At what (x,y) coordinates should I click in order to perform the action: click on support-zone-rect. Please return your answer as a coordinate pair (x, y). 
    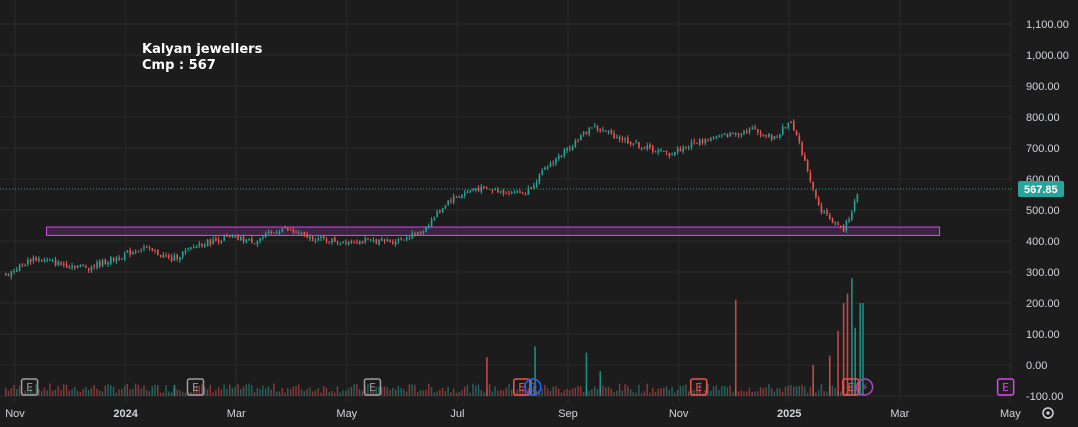
    Looking at the image, I should click on (493, 231).